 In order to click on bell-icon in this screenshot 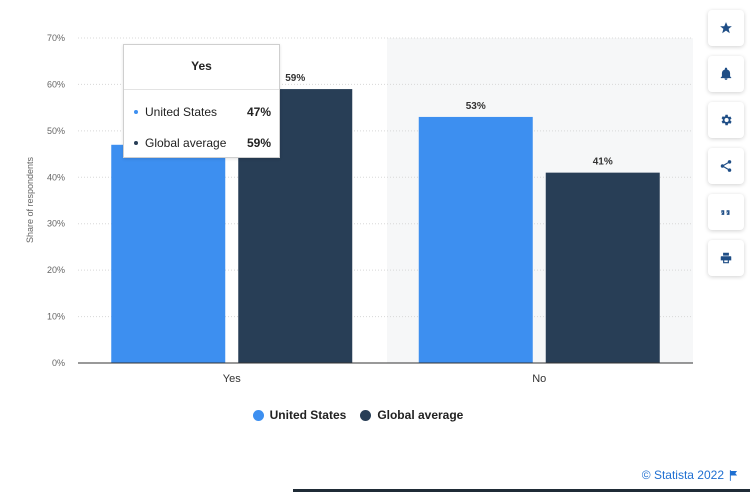, I will do `click(726, 73)`.